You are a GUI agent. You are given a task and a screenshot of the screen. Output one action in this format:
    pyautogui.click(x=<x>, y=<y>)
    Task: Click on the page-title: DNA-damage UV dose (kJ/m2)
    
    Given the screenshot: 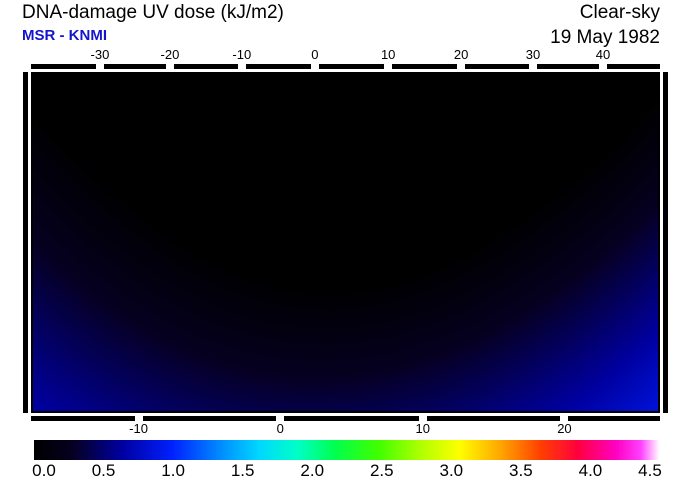 What is the action you would take?
    pyautogui.click(x=153, y=12)
    